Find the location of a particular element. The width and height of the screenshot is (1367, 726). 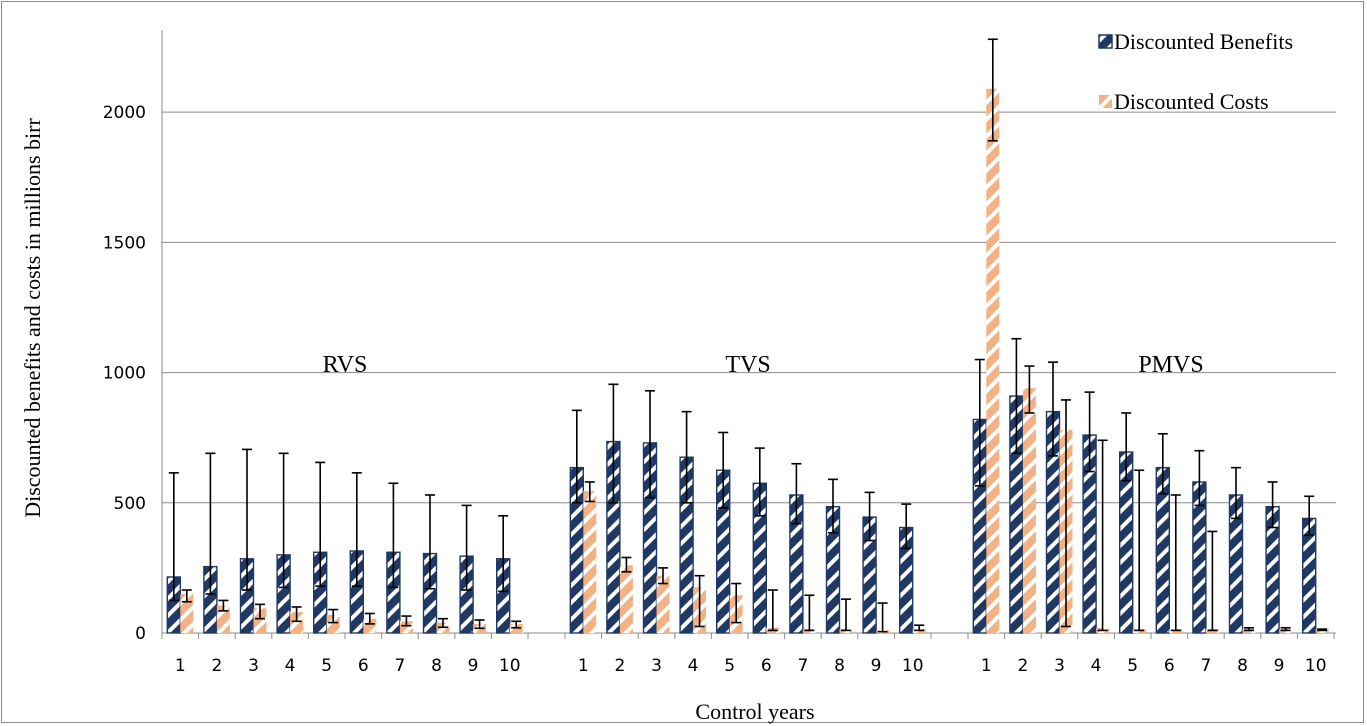

y-tick-label: 0 is located at coordinates (140, 634).